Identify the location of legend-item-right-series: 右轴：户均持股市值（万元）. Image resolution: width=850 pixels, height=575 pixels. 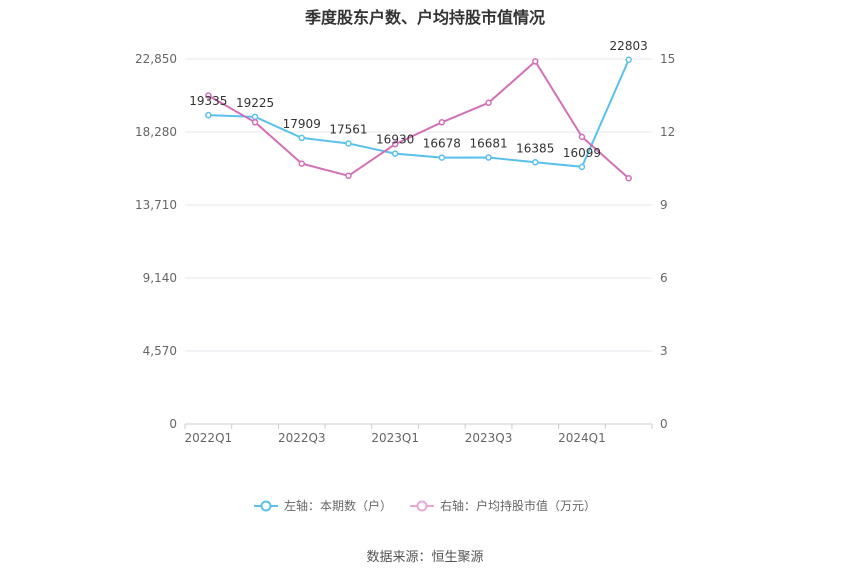
(503, 505).